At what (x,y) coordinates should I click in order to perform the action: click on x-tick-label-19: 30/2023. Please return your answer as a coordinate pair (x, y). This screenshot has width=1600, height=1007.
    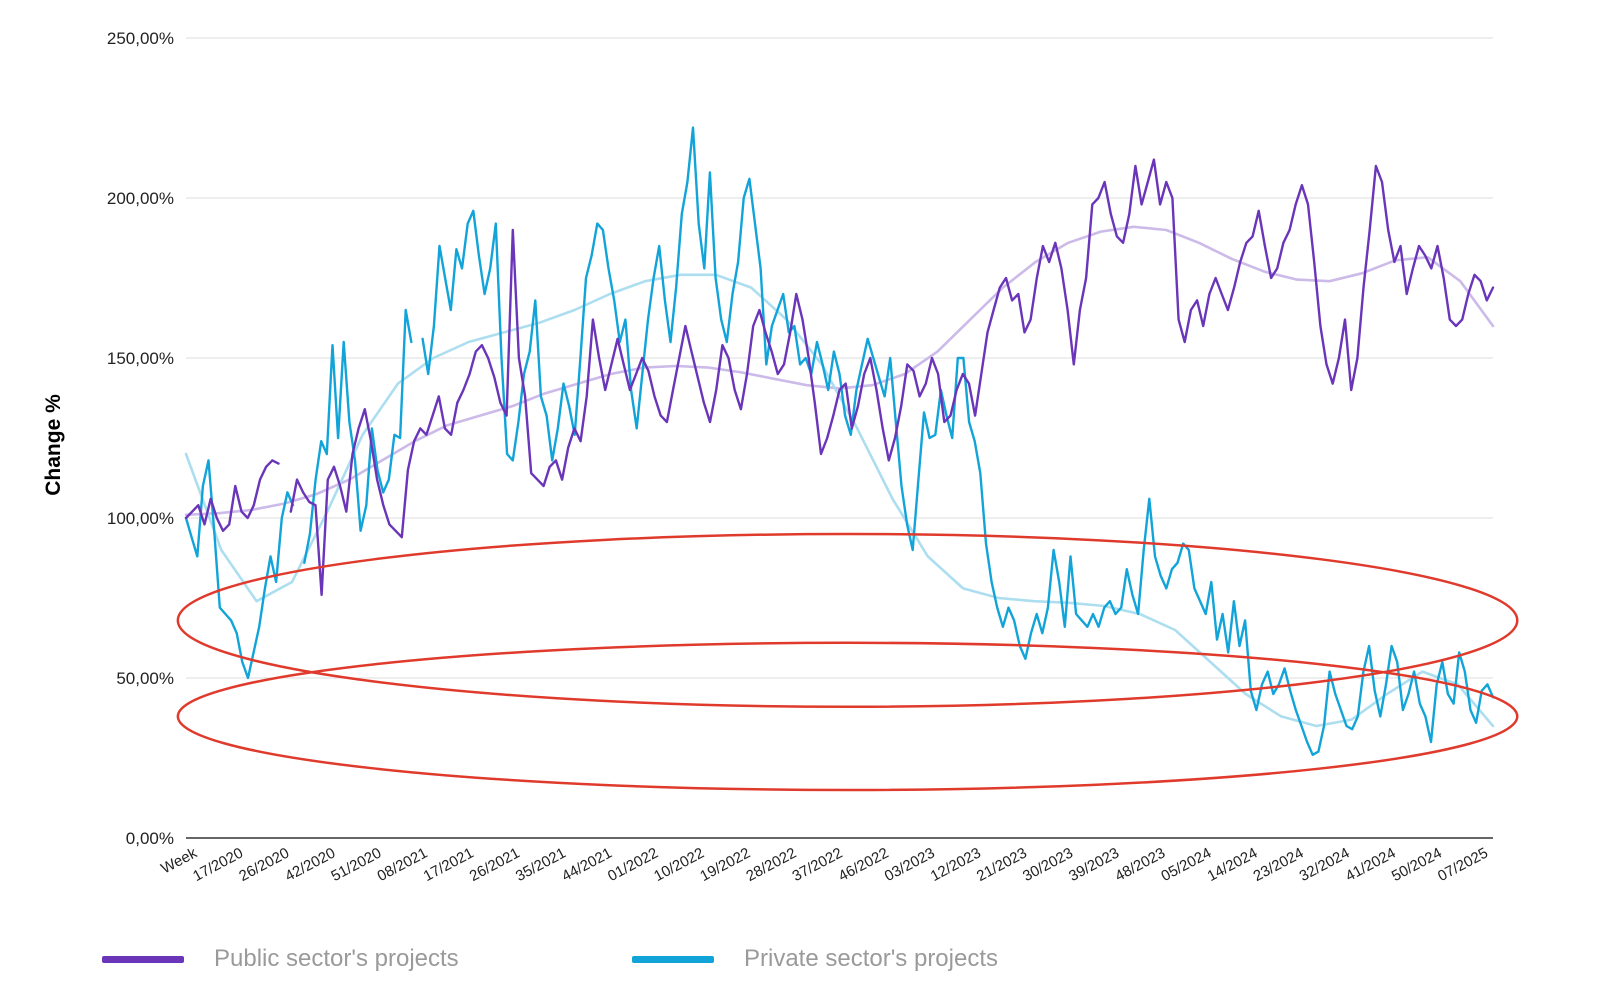
    Looking at the image, I should click on (1048, 865).